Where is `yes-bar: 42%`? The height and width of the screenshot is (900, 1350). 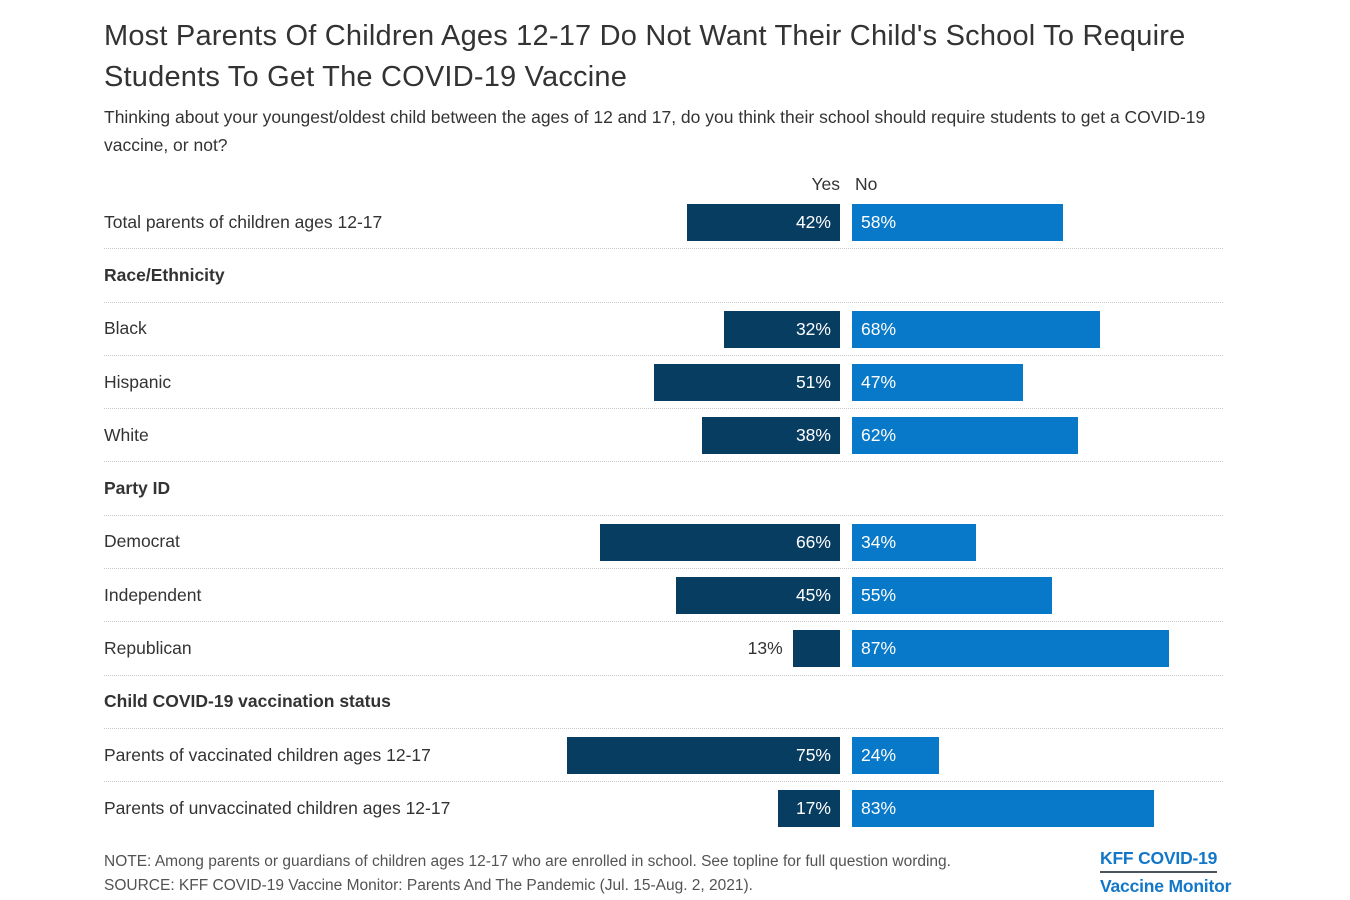 yes-bar: 42% is located at coordinates (763, 222).